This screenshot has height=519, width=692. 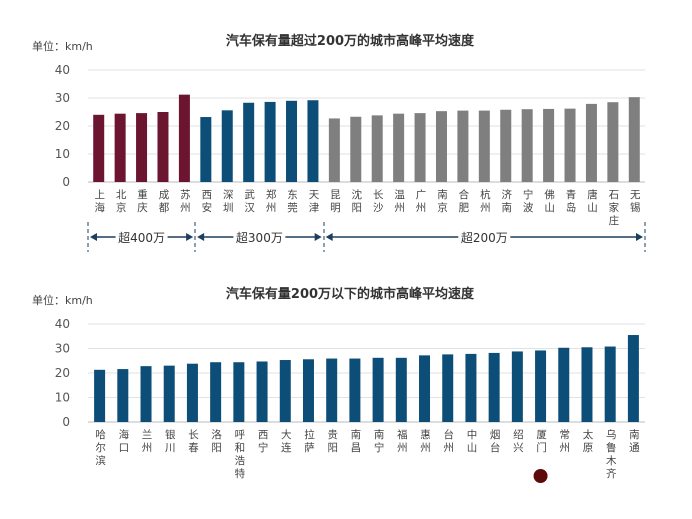 I want to click on bar-兰州, so click(x=146, y=394).